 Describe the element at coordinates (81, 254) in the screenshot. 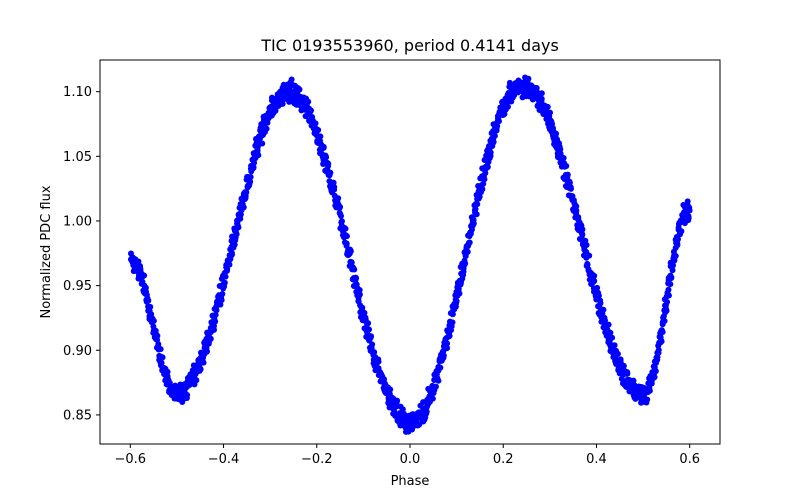

I see `y-axis: 0.85 0.90 0.95 1.00 1.05 1.10` at that location.